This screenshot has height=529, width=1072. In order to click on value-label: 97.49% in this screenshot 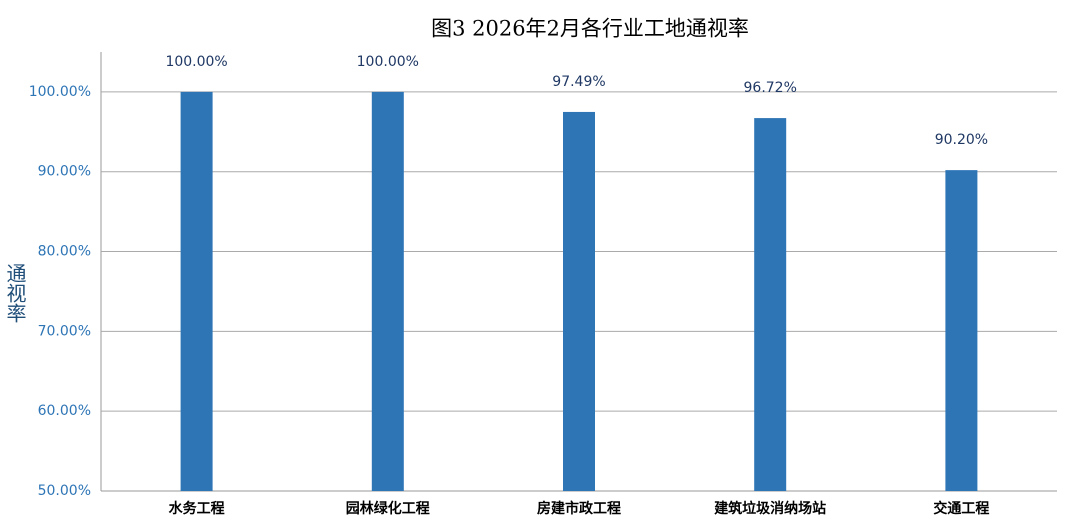, I will do `click(578, 82)`.